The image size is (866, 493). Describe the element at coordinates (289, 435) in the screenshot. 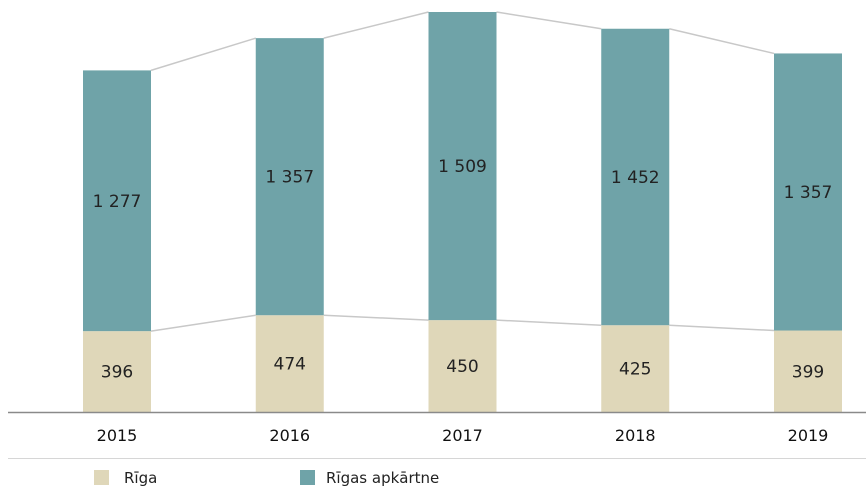

I see `x-tick-label: 2016` at that location.